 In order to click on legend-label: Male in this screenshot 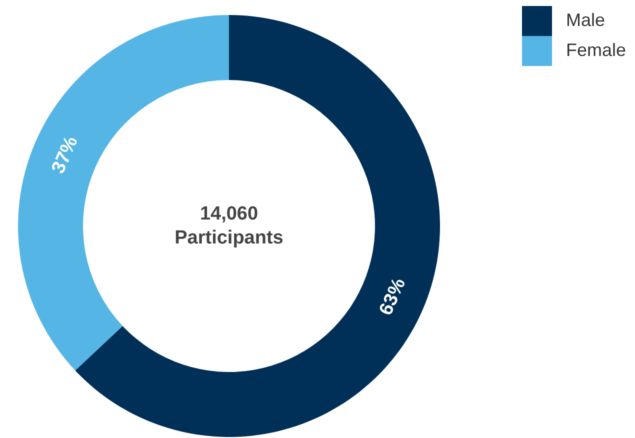, I will do `click(586, 20)`.